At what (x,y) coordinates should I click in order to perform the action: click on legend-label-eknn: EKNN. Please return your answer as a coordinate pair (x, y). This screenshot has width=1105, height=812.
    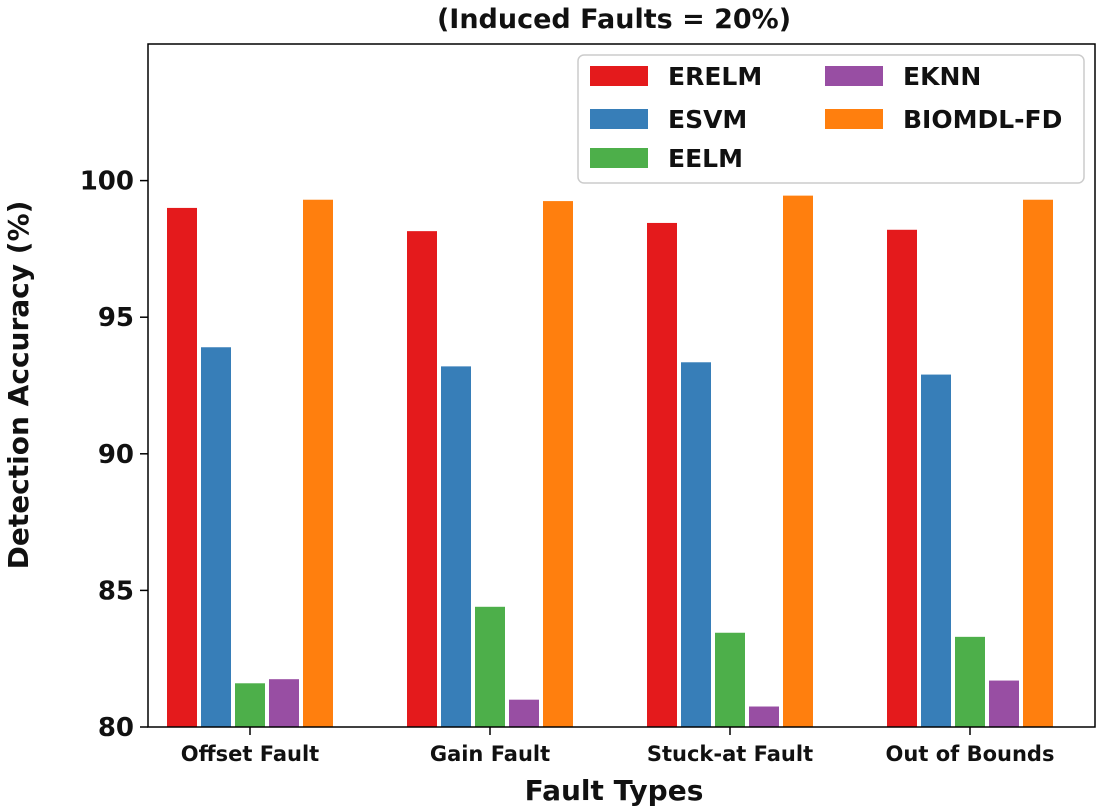
    Looking at the image, I should click on (942, 76).